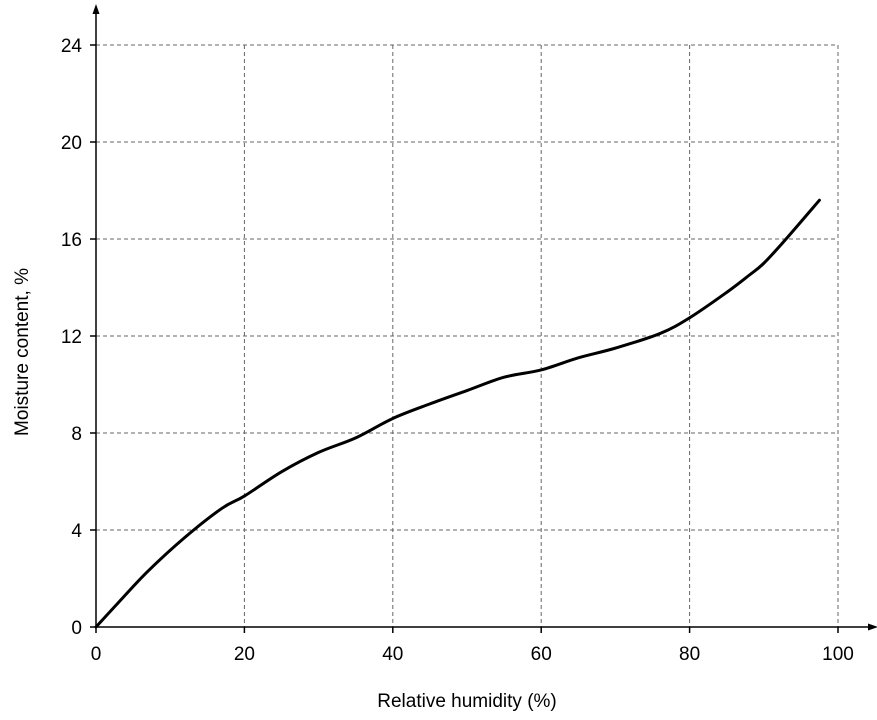 This screenshot has height=720, width=877. I want to click on x-tick-label: 40, so click(392, 654).